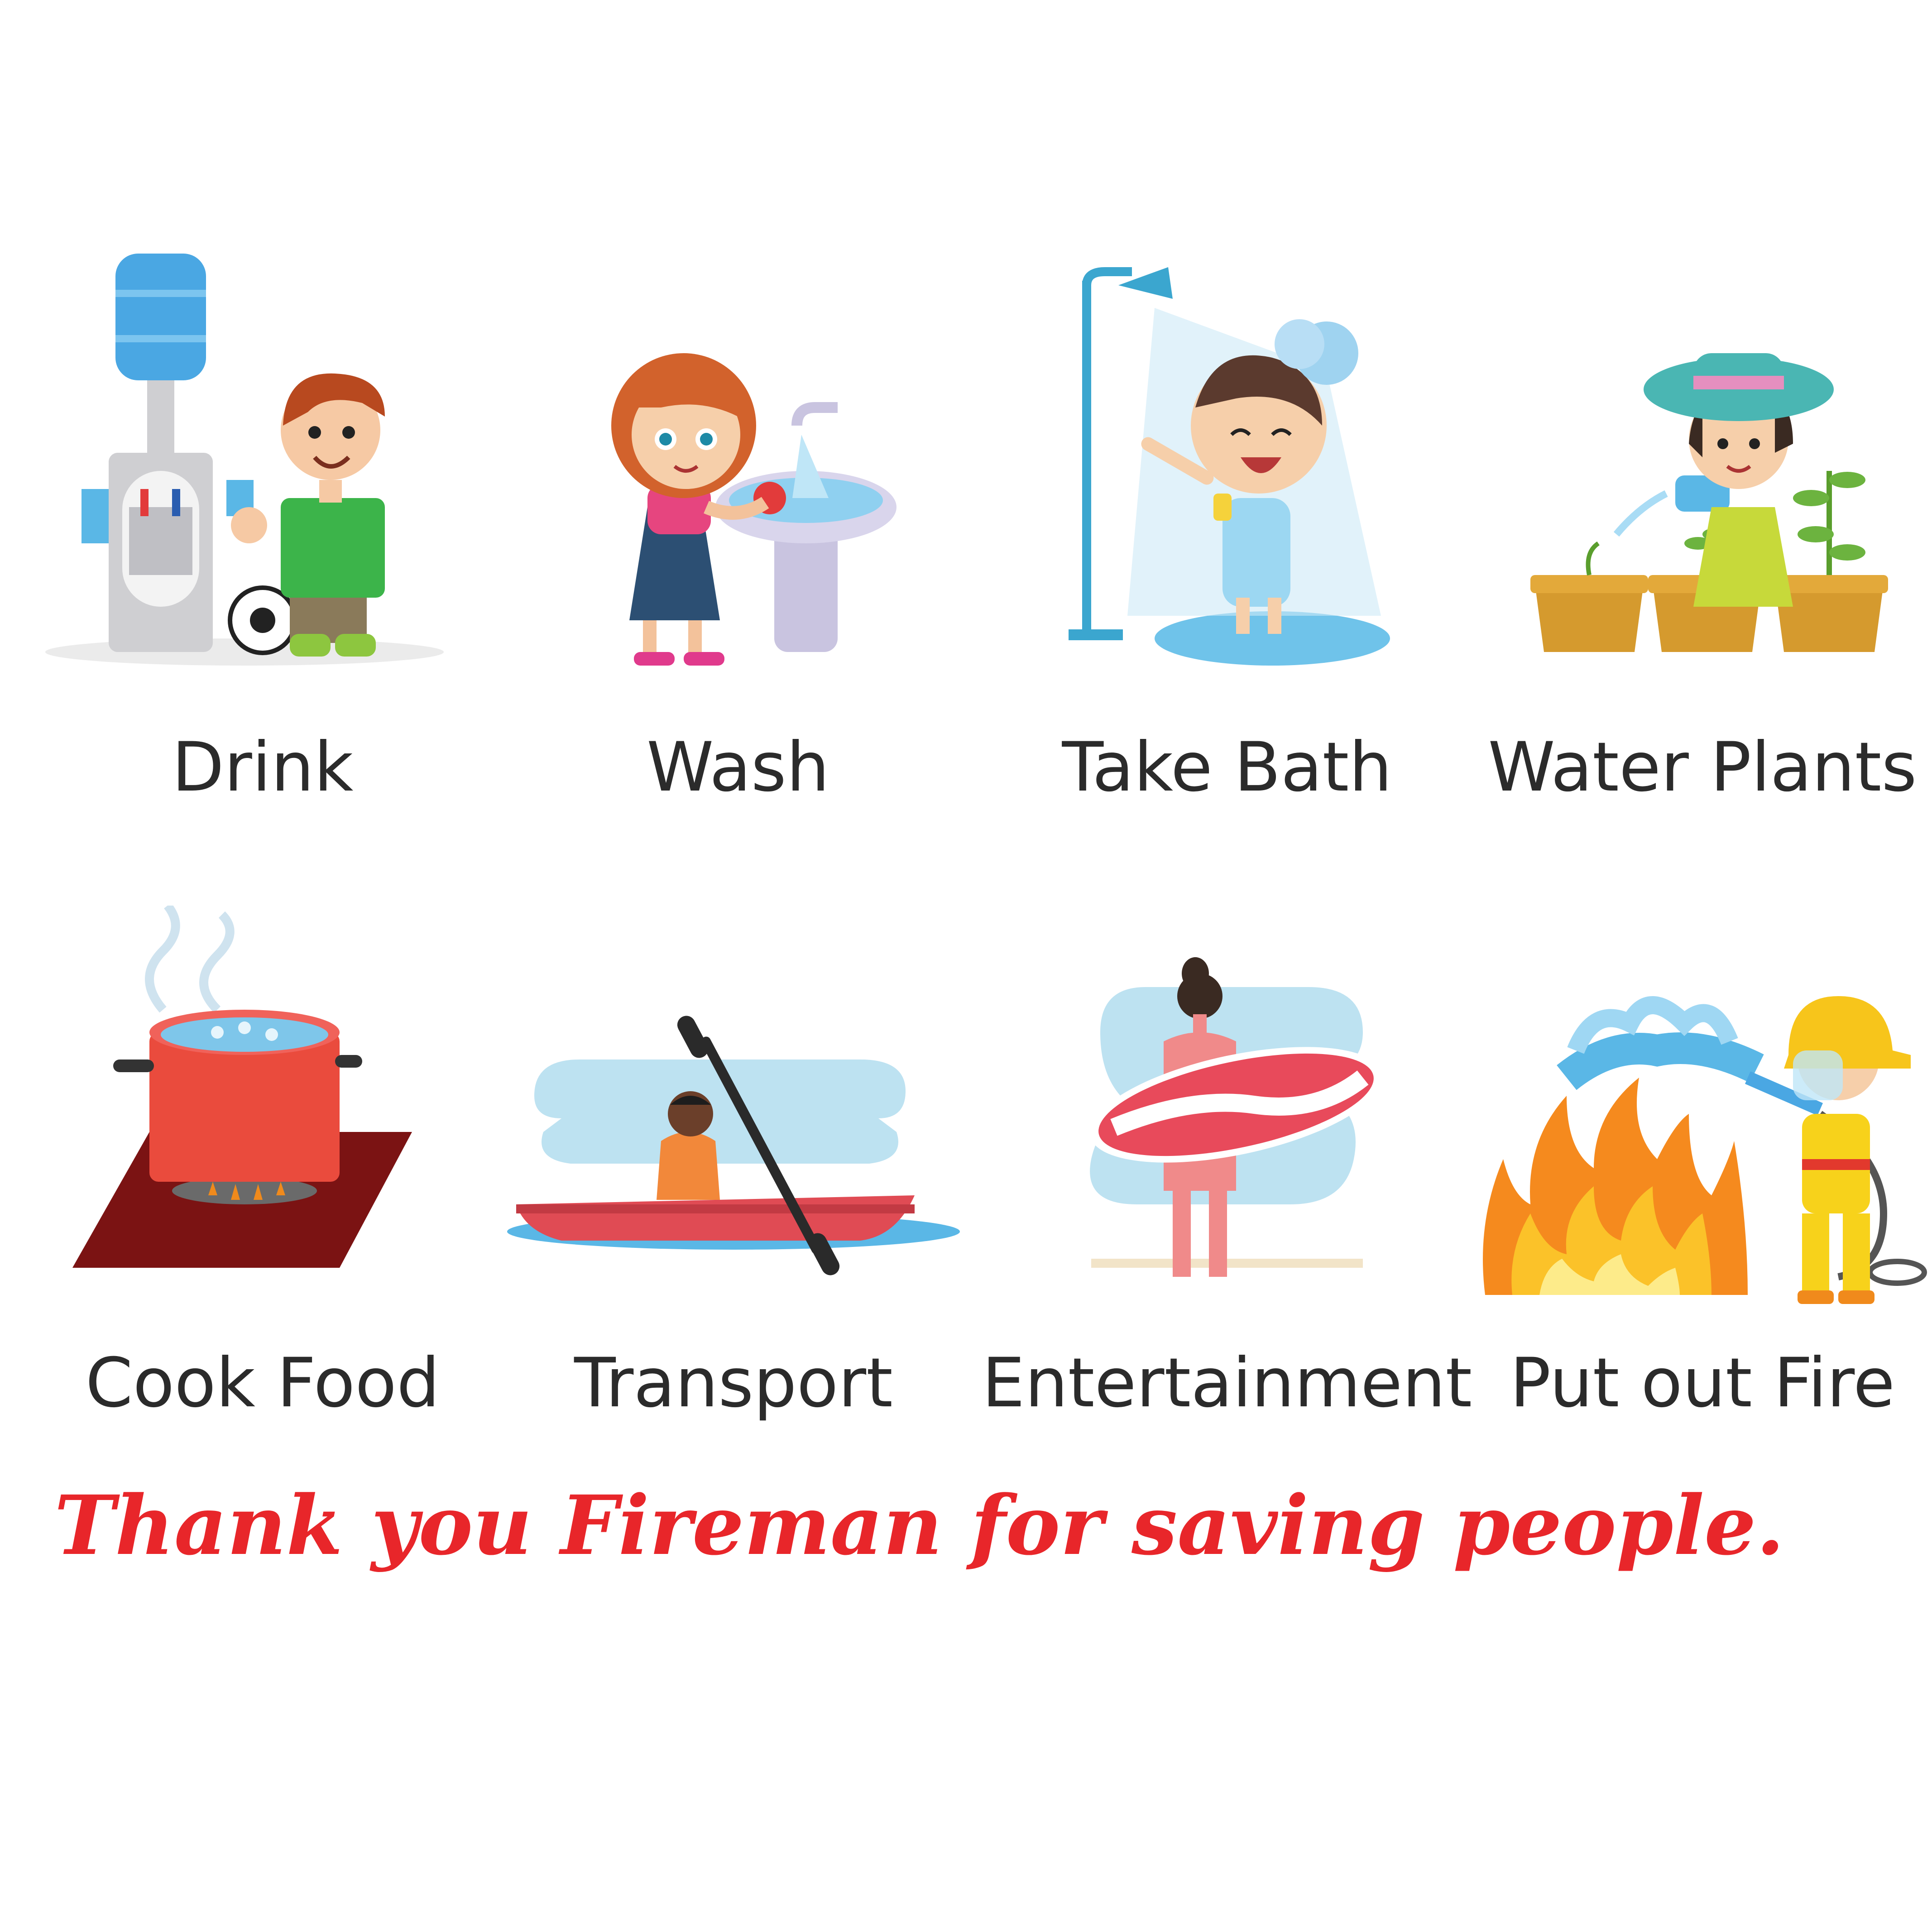 Image resolution: width=1932 pixels, height=1932 pixels. I want to click on activity-label: Water Plants, so click(1702, 767).